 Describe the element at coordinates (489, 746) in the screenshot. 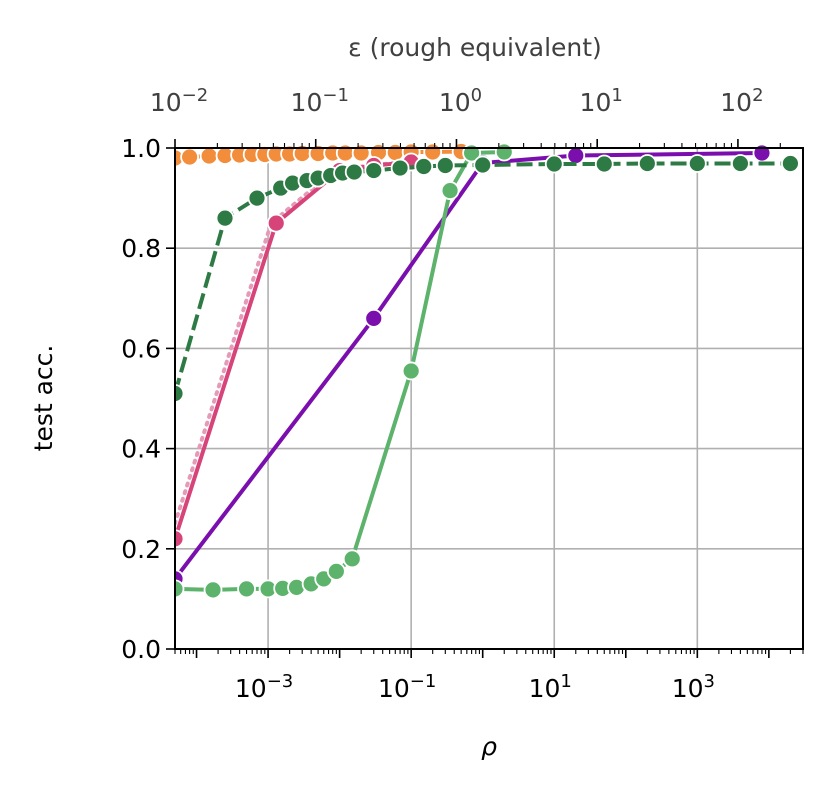

I see `x-axis-label: ρ` at that location.